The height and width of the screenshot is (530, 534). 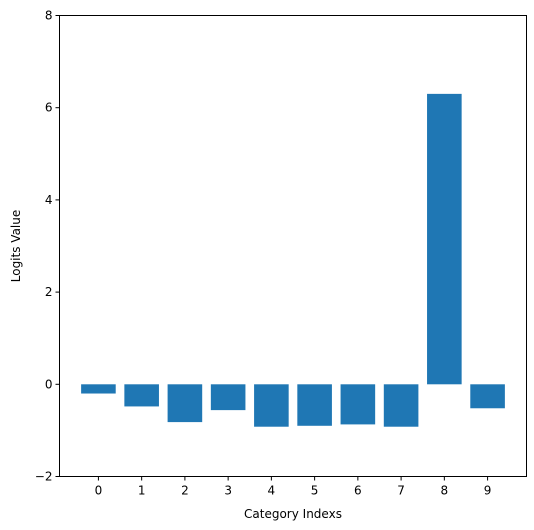 What do you see at coordinates (47, 246) in the screenshot?
I see `y-ticks: −2 0 2 4 6 8` at bounding box center [47, 246].